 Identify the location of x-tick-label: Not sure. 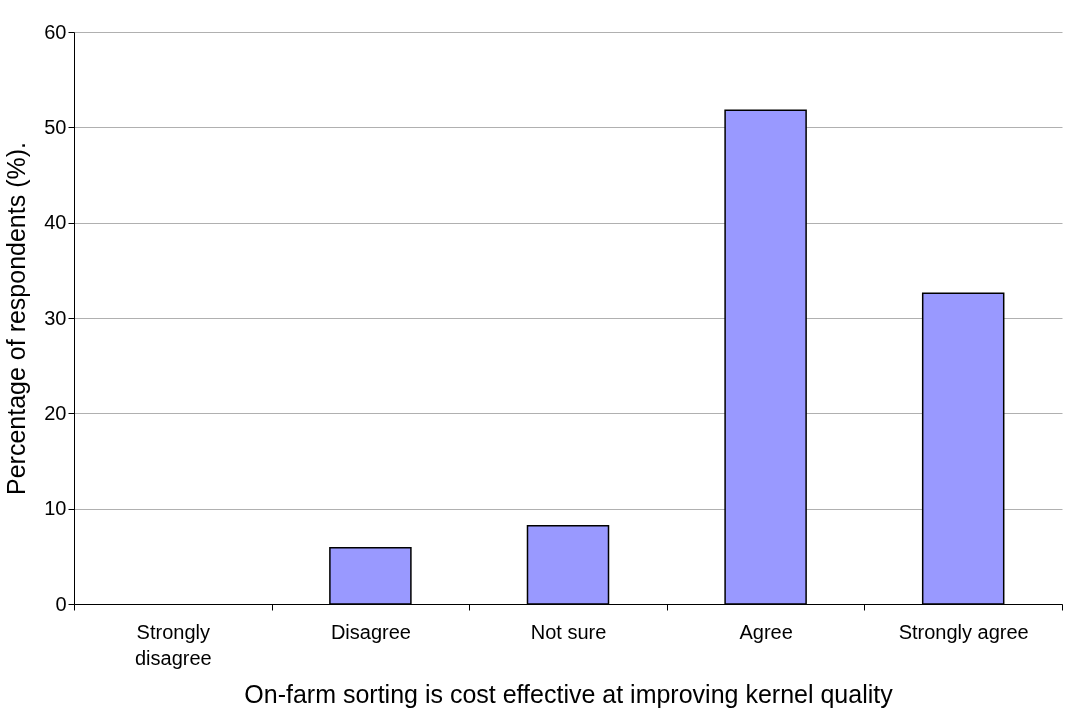
(568, 631).